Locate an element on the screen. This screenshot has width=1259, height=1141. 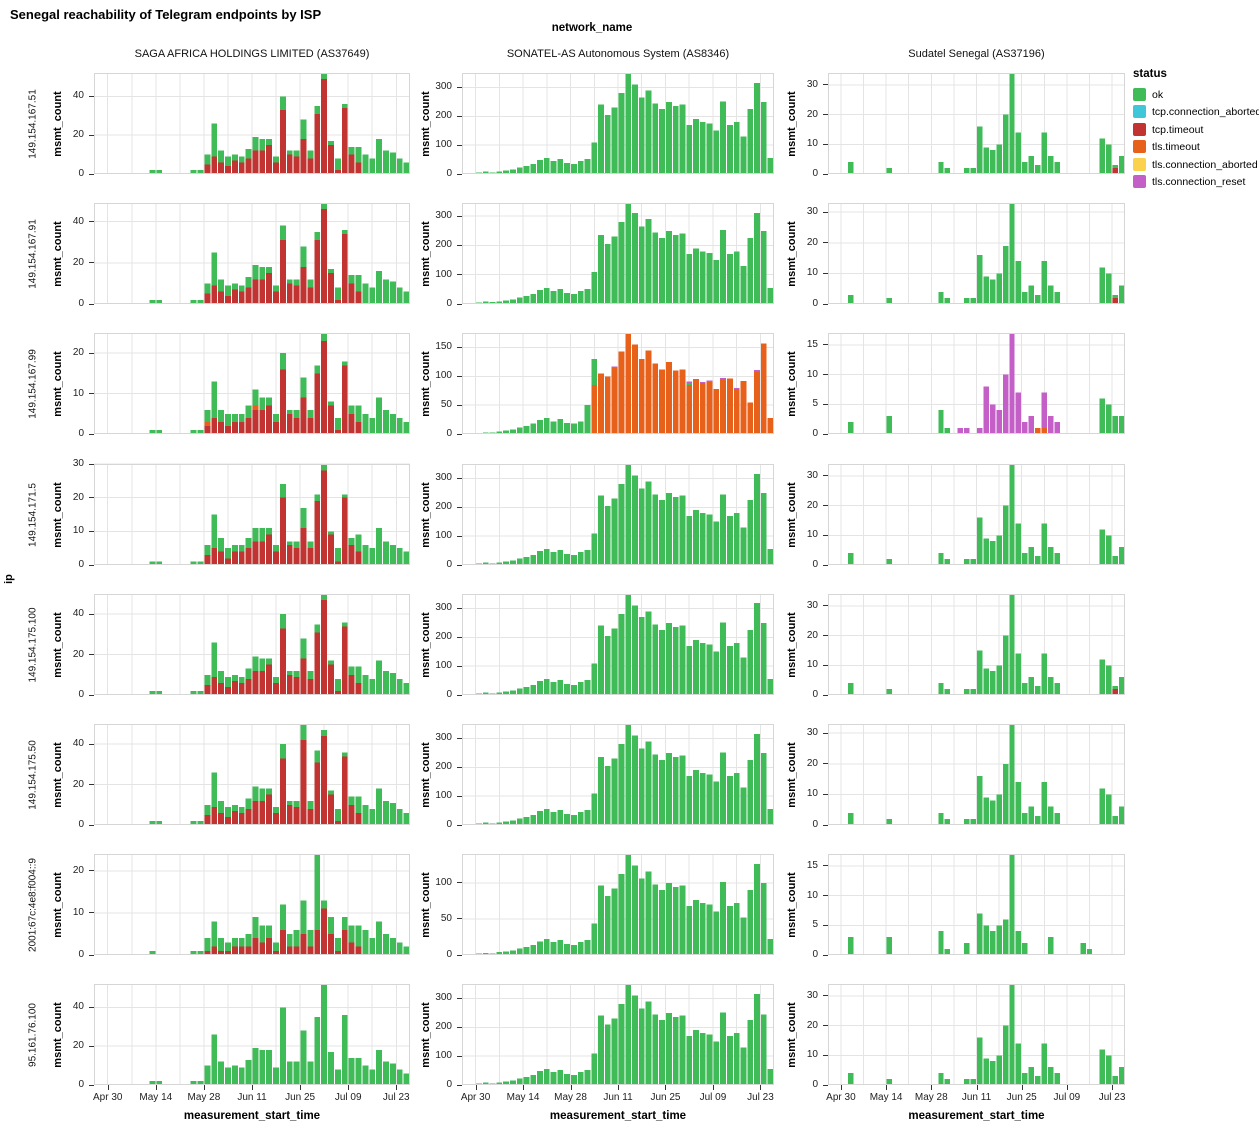
facet-column-header: network_name is located at coordinates (592, 28).